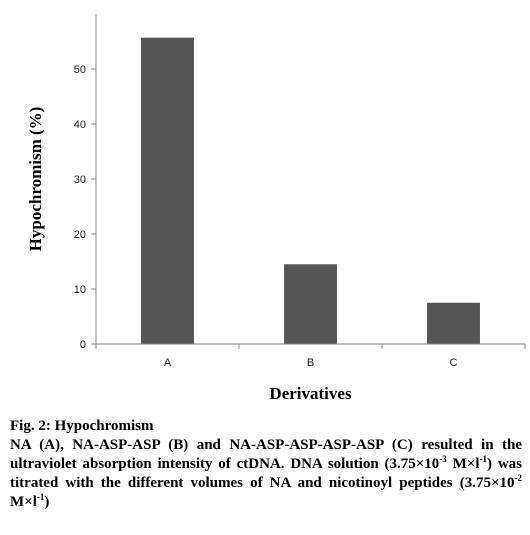  I want to click on y-tick-label-0: 0, so click(83, 345).